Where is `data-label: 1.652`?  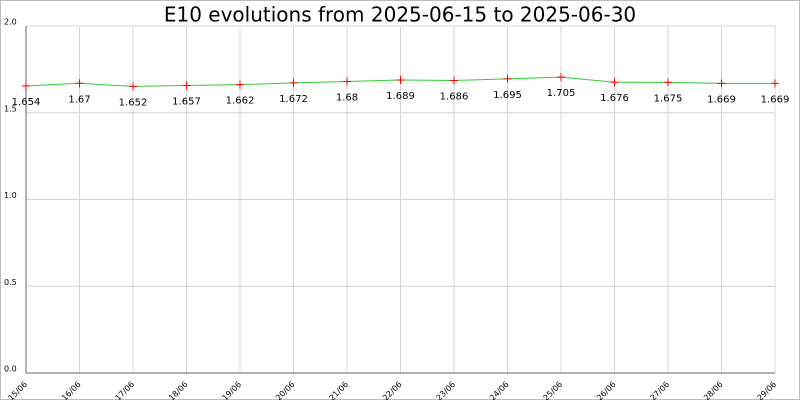 data-label: 1.652 is located at coordinates (133, 102).